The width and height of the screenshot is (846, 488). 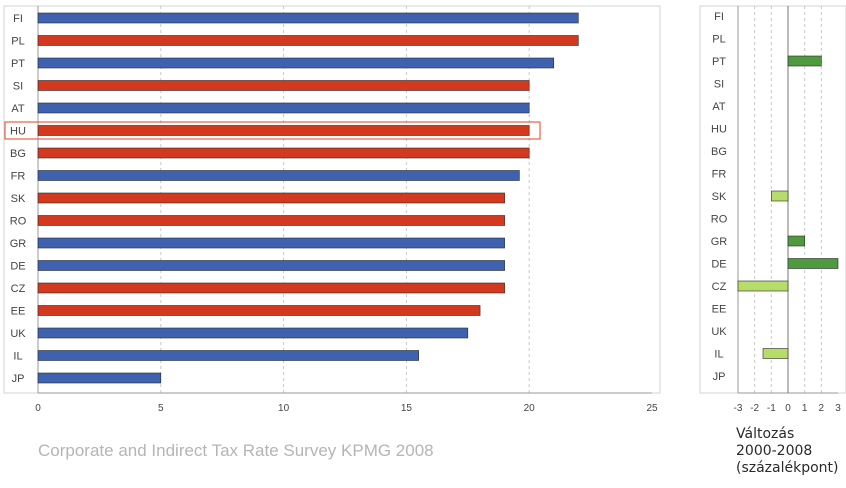 I want to click on change-axis-label-line: 2000-2008, so click(x=774, y=451).